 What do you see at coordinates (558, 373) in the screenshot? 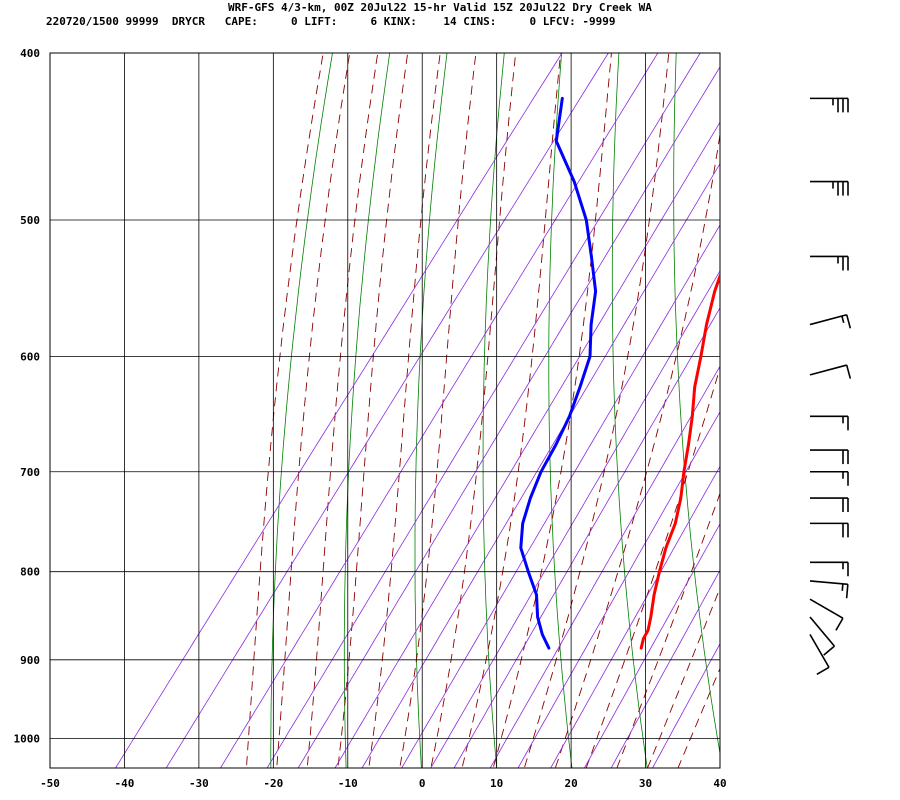
I see `dewpoint-profile` at bounding box center [558, 373].